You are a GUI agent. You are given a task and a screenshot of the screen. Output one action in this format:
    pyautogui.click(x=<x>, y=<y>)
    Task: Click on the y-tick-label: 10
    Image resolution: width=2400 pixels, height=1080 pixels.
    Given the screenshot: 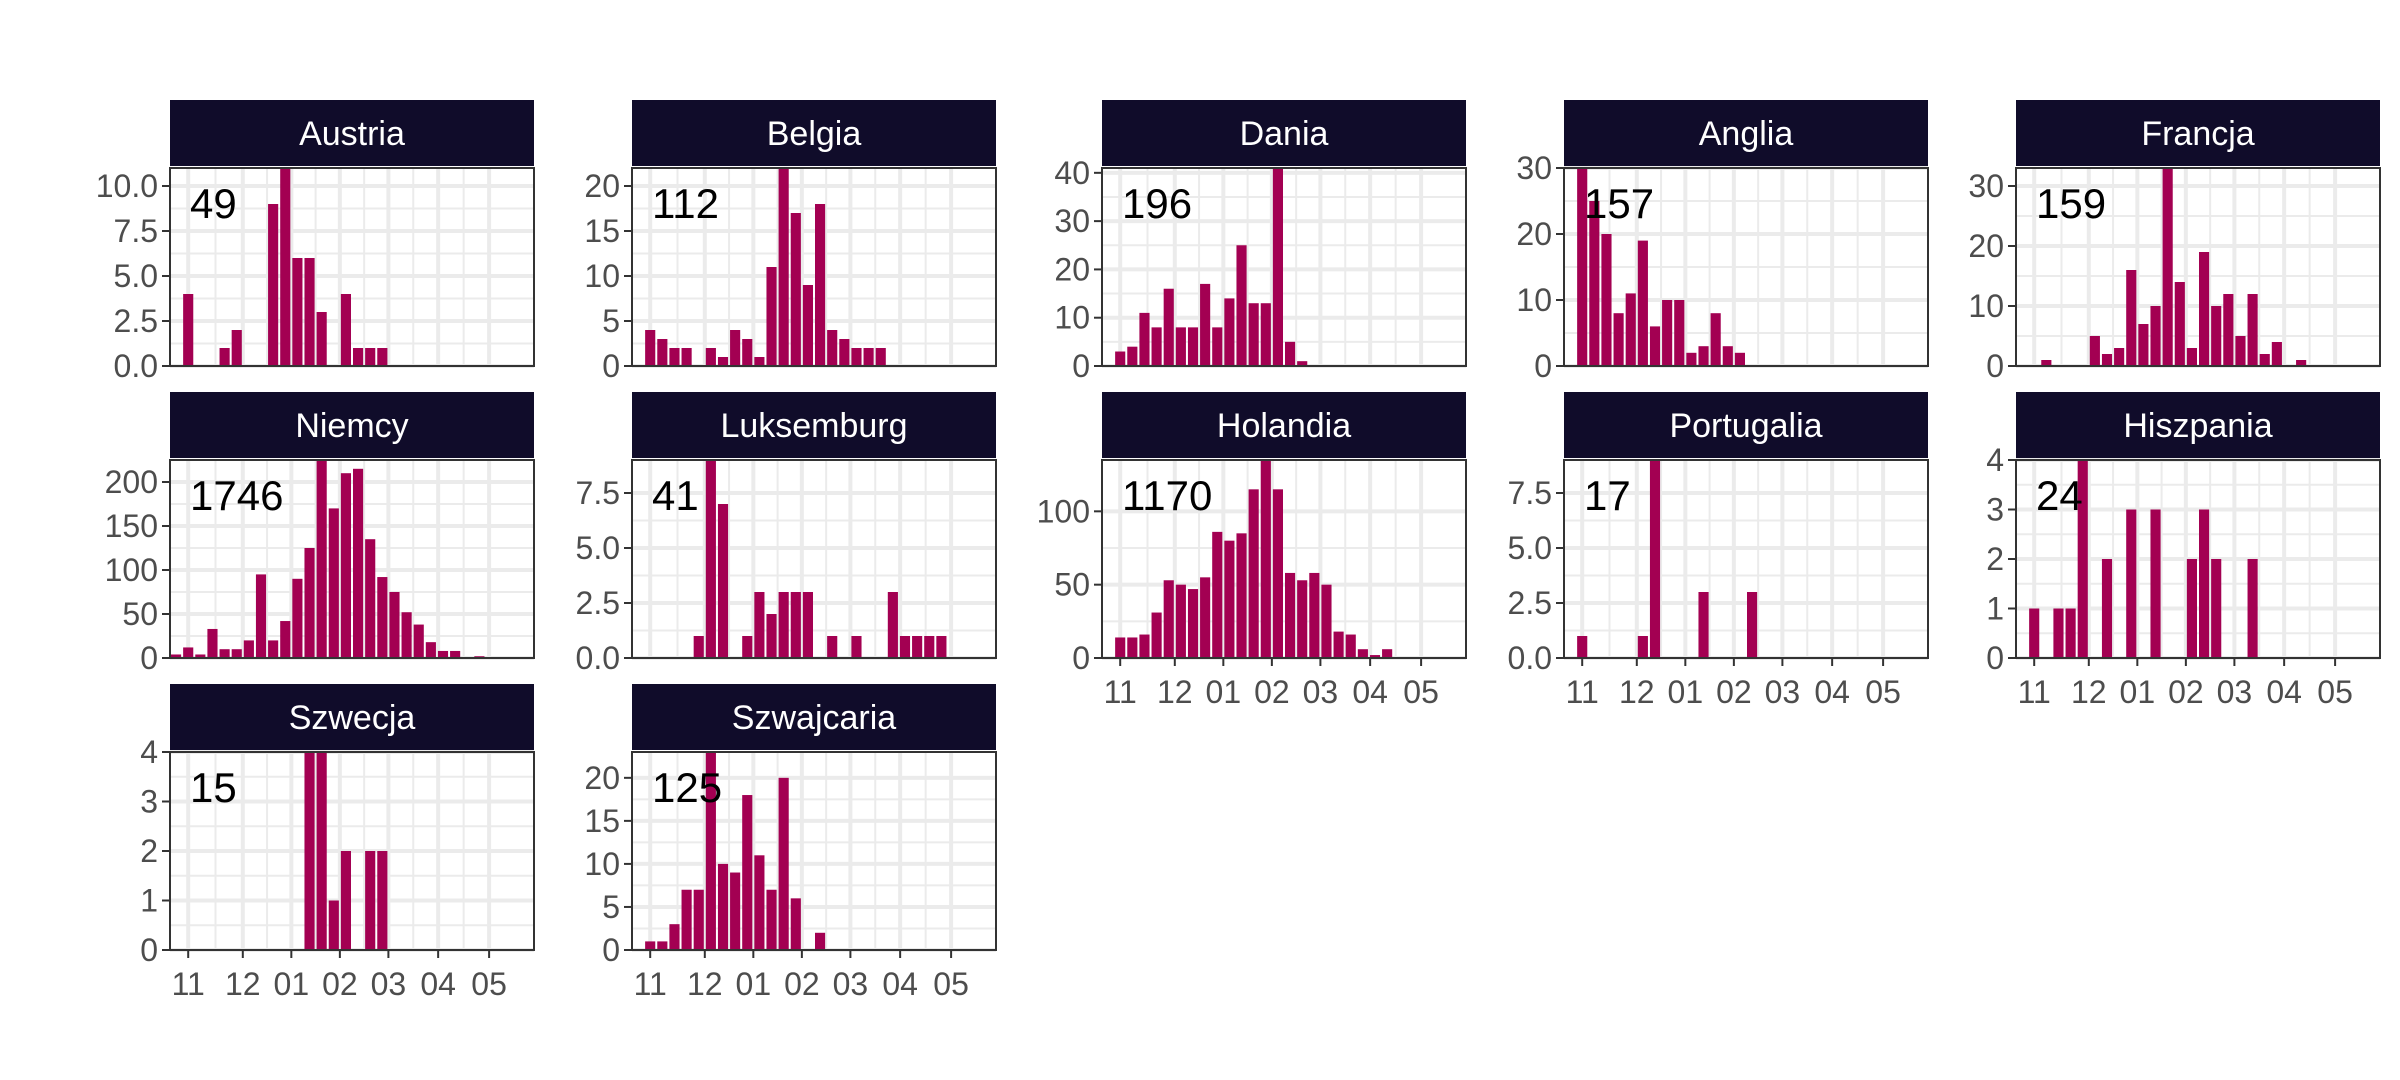 What is the action you would take?
    pyautogui.click(x=1072, y=318)
    